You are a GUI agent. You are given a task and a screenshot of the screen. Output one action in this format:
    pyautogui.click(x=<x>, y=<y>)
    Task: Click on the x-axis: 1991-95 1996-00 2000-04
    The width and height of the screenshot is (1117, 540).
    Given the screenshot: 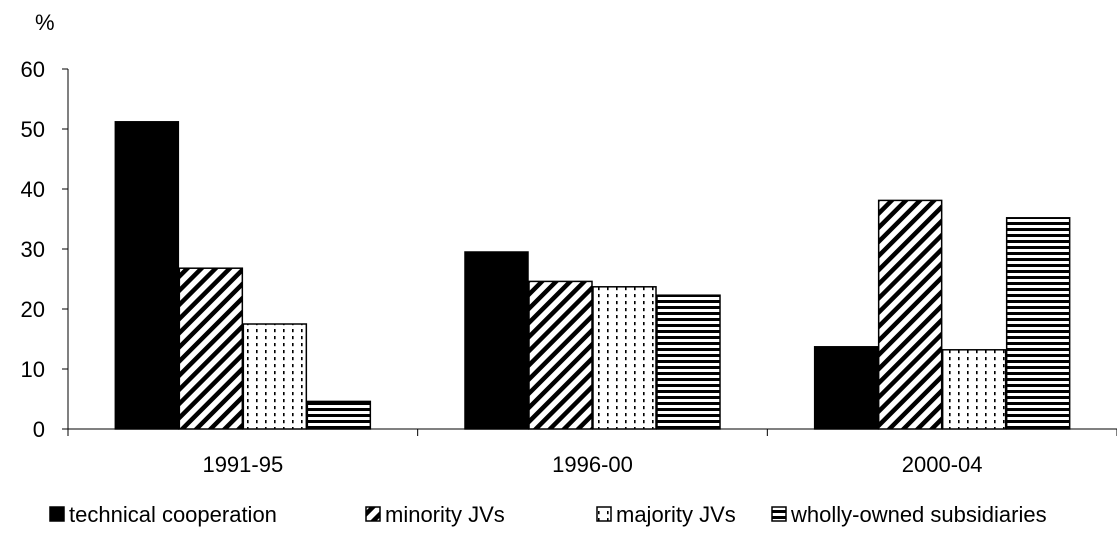 What is the action you would take?
    pyautogui.click(x=592, y=452)
    